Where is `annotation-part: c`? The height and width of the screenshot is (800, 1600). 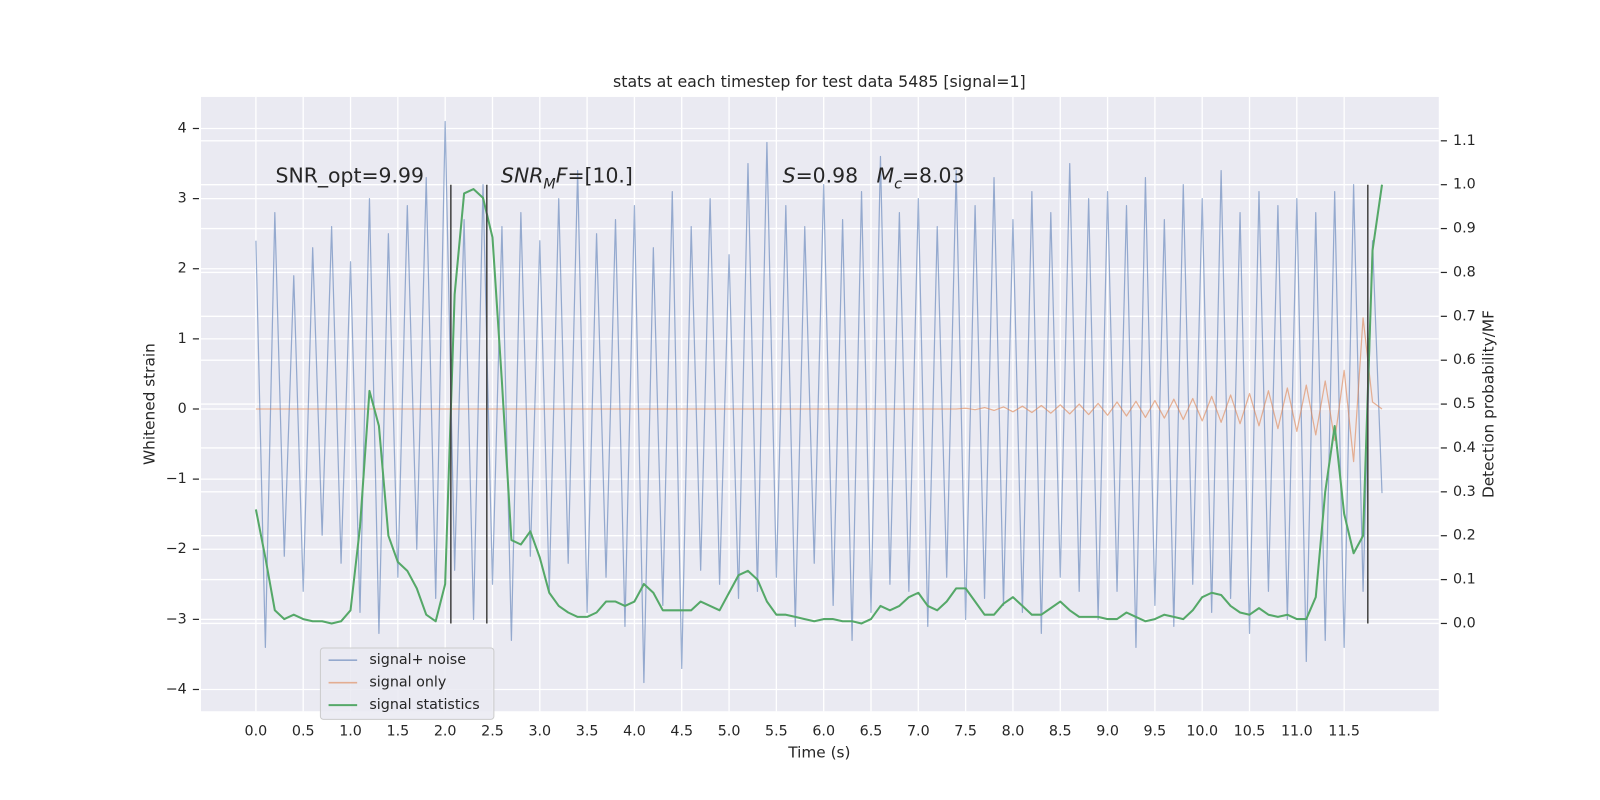
annotation-part: c is located at coordinates (898, 185).